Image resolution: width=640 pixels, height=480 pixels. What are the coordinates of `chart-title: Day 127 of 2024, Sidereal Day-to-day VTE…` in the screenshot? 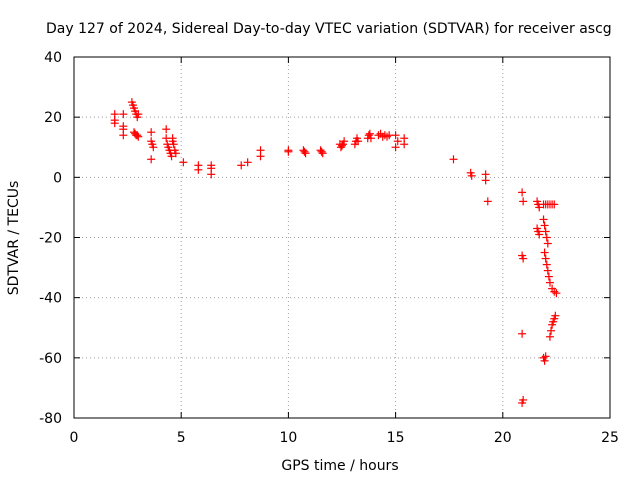 It's located at (329, 29).